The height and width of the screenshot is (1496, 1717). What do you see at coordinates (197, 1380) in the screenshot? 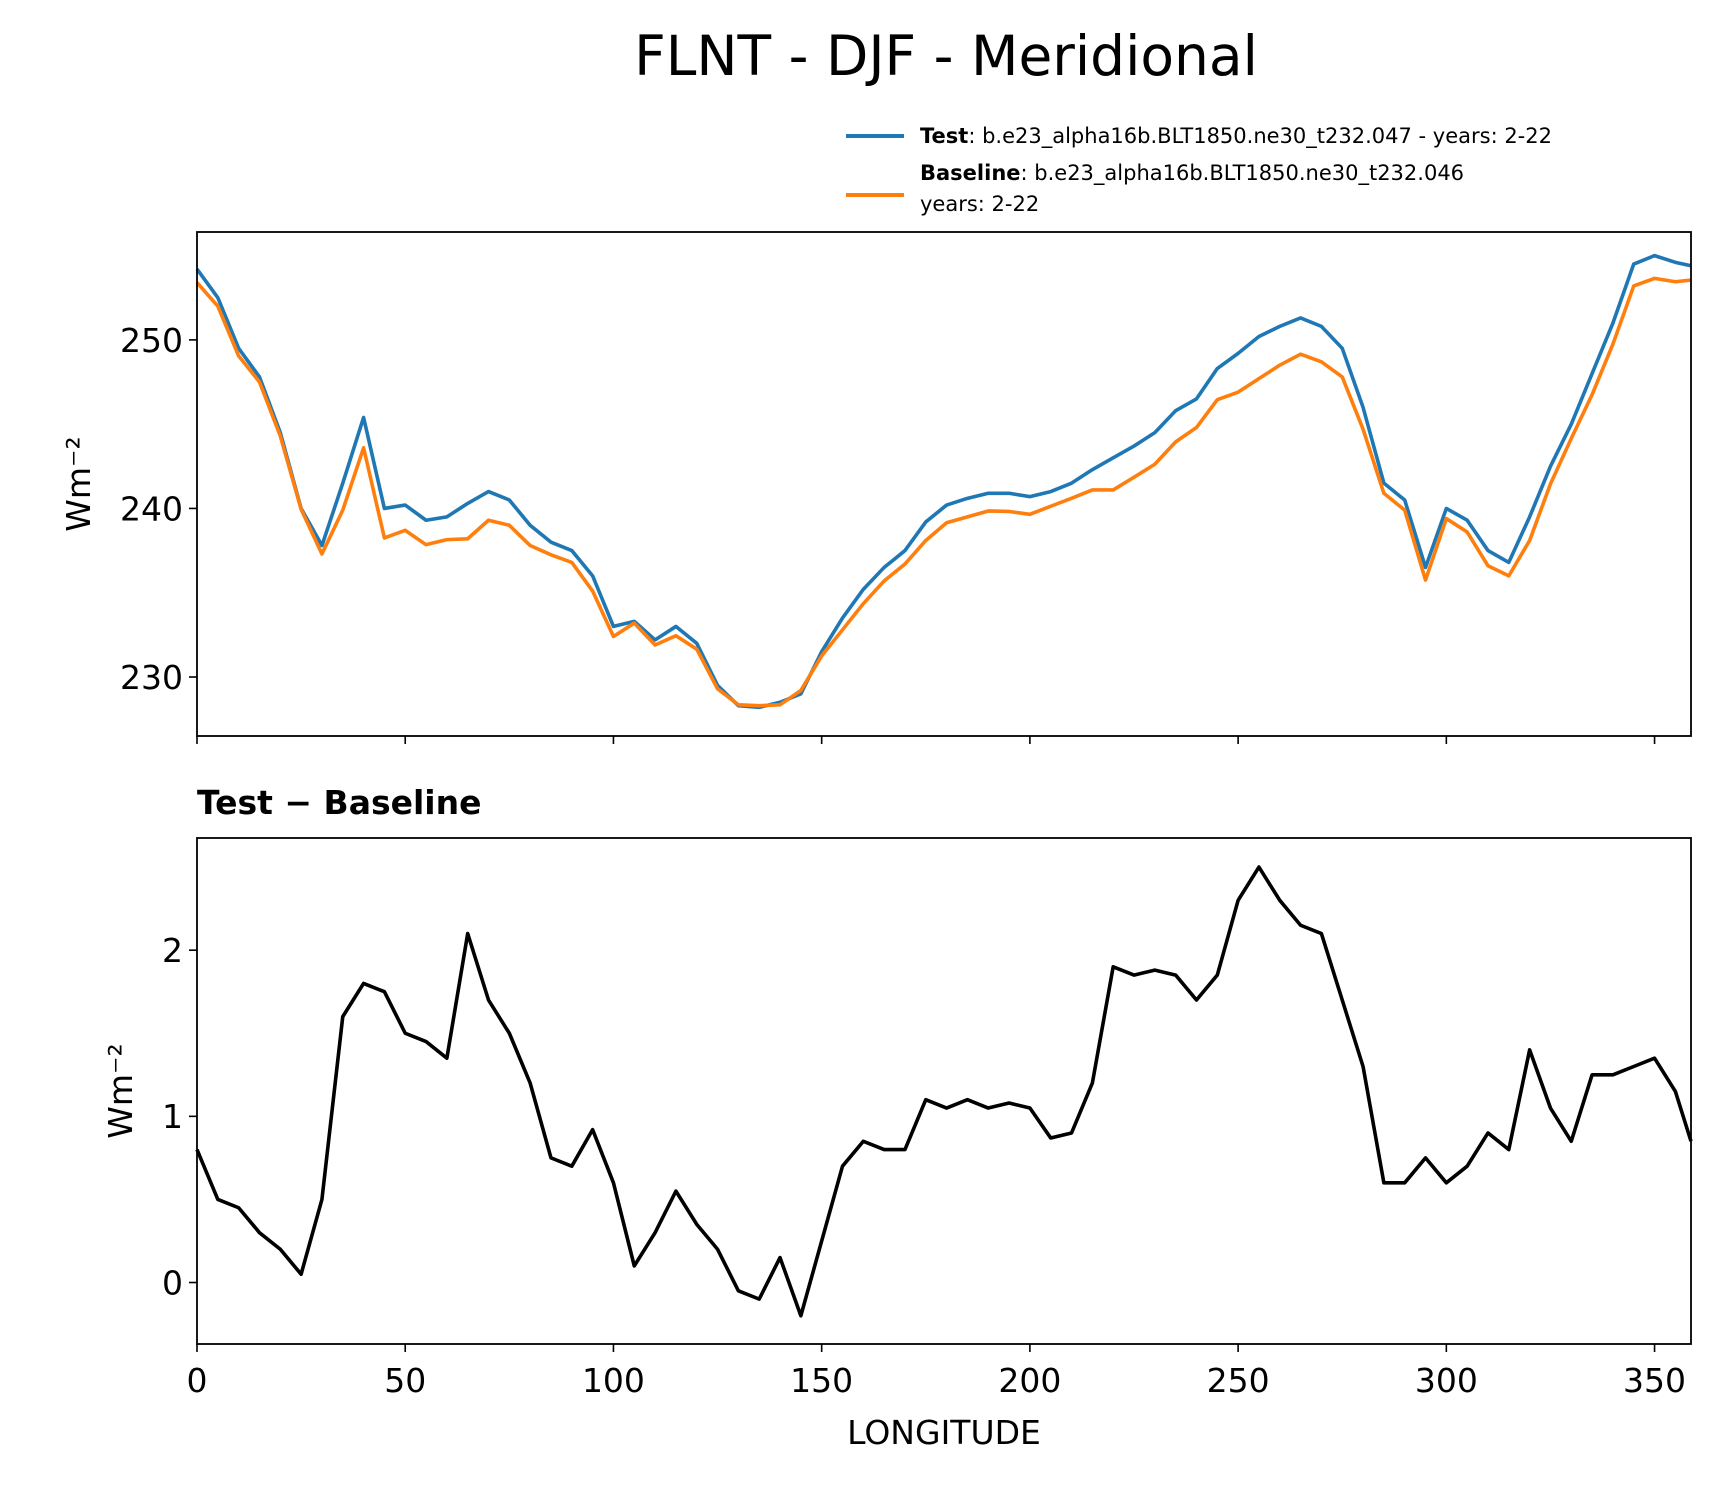
I see `x-tick-label: 0` at bounding box center [197, 1380].